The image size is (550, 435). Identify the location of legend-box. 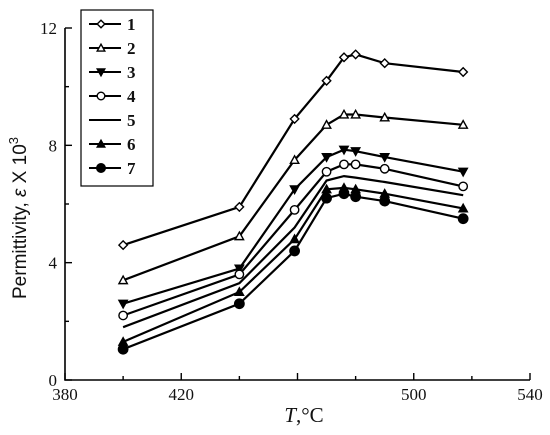
(117, 98).